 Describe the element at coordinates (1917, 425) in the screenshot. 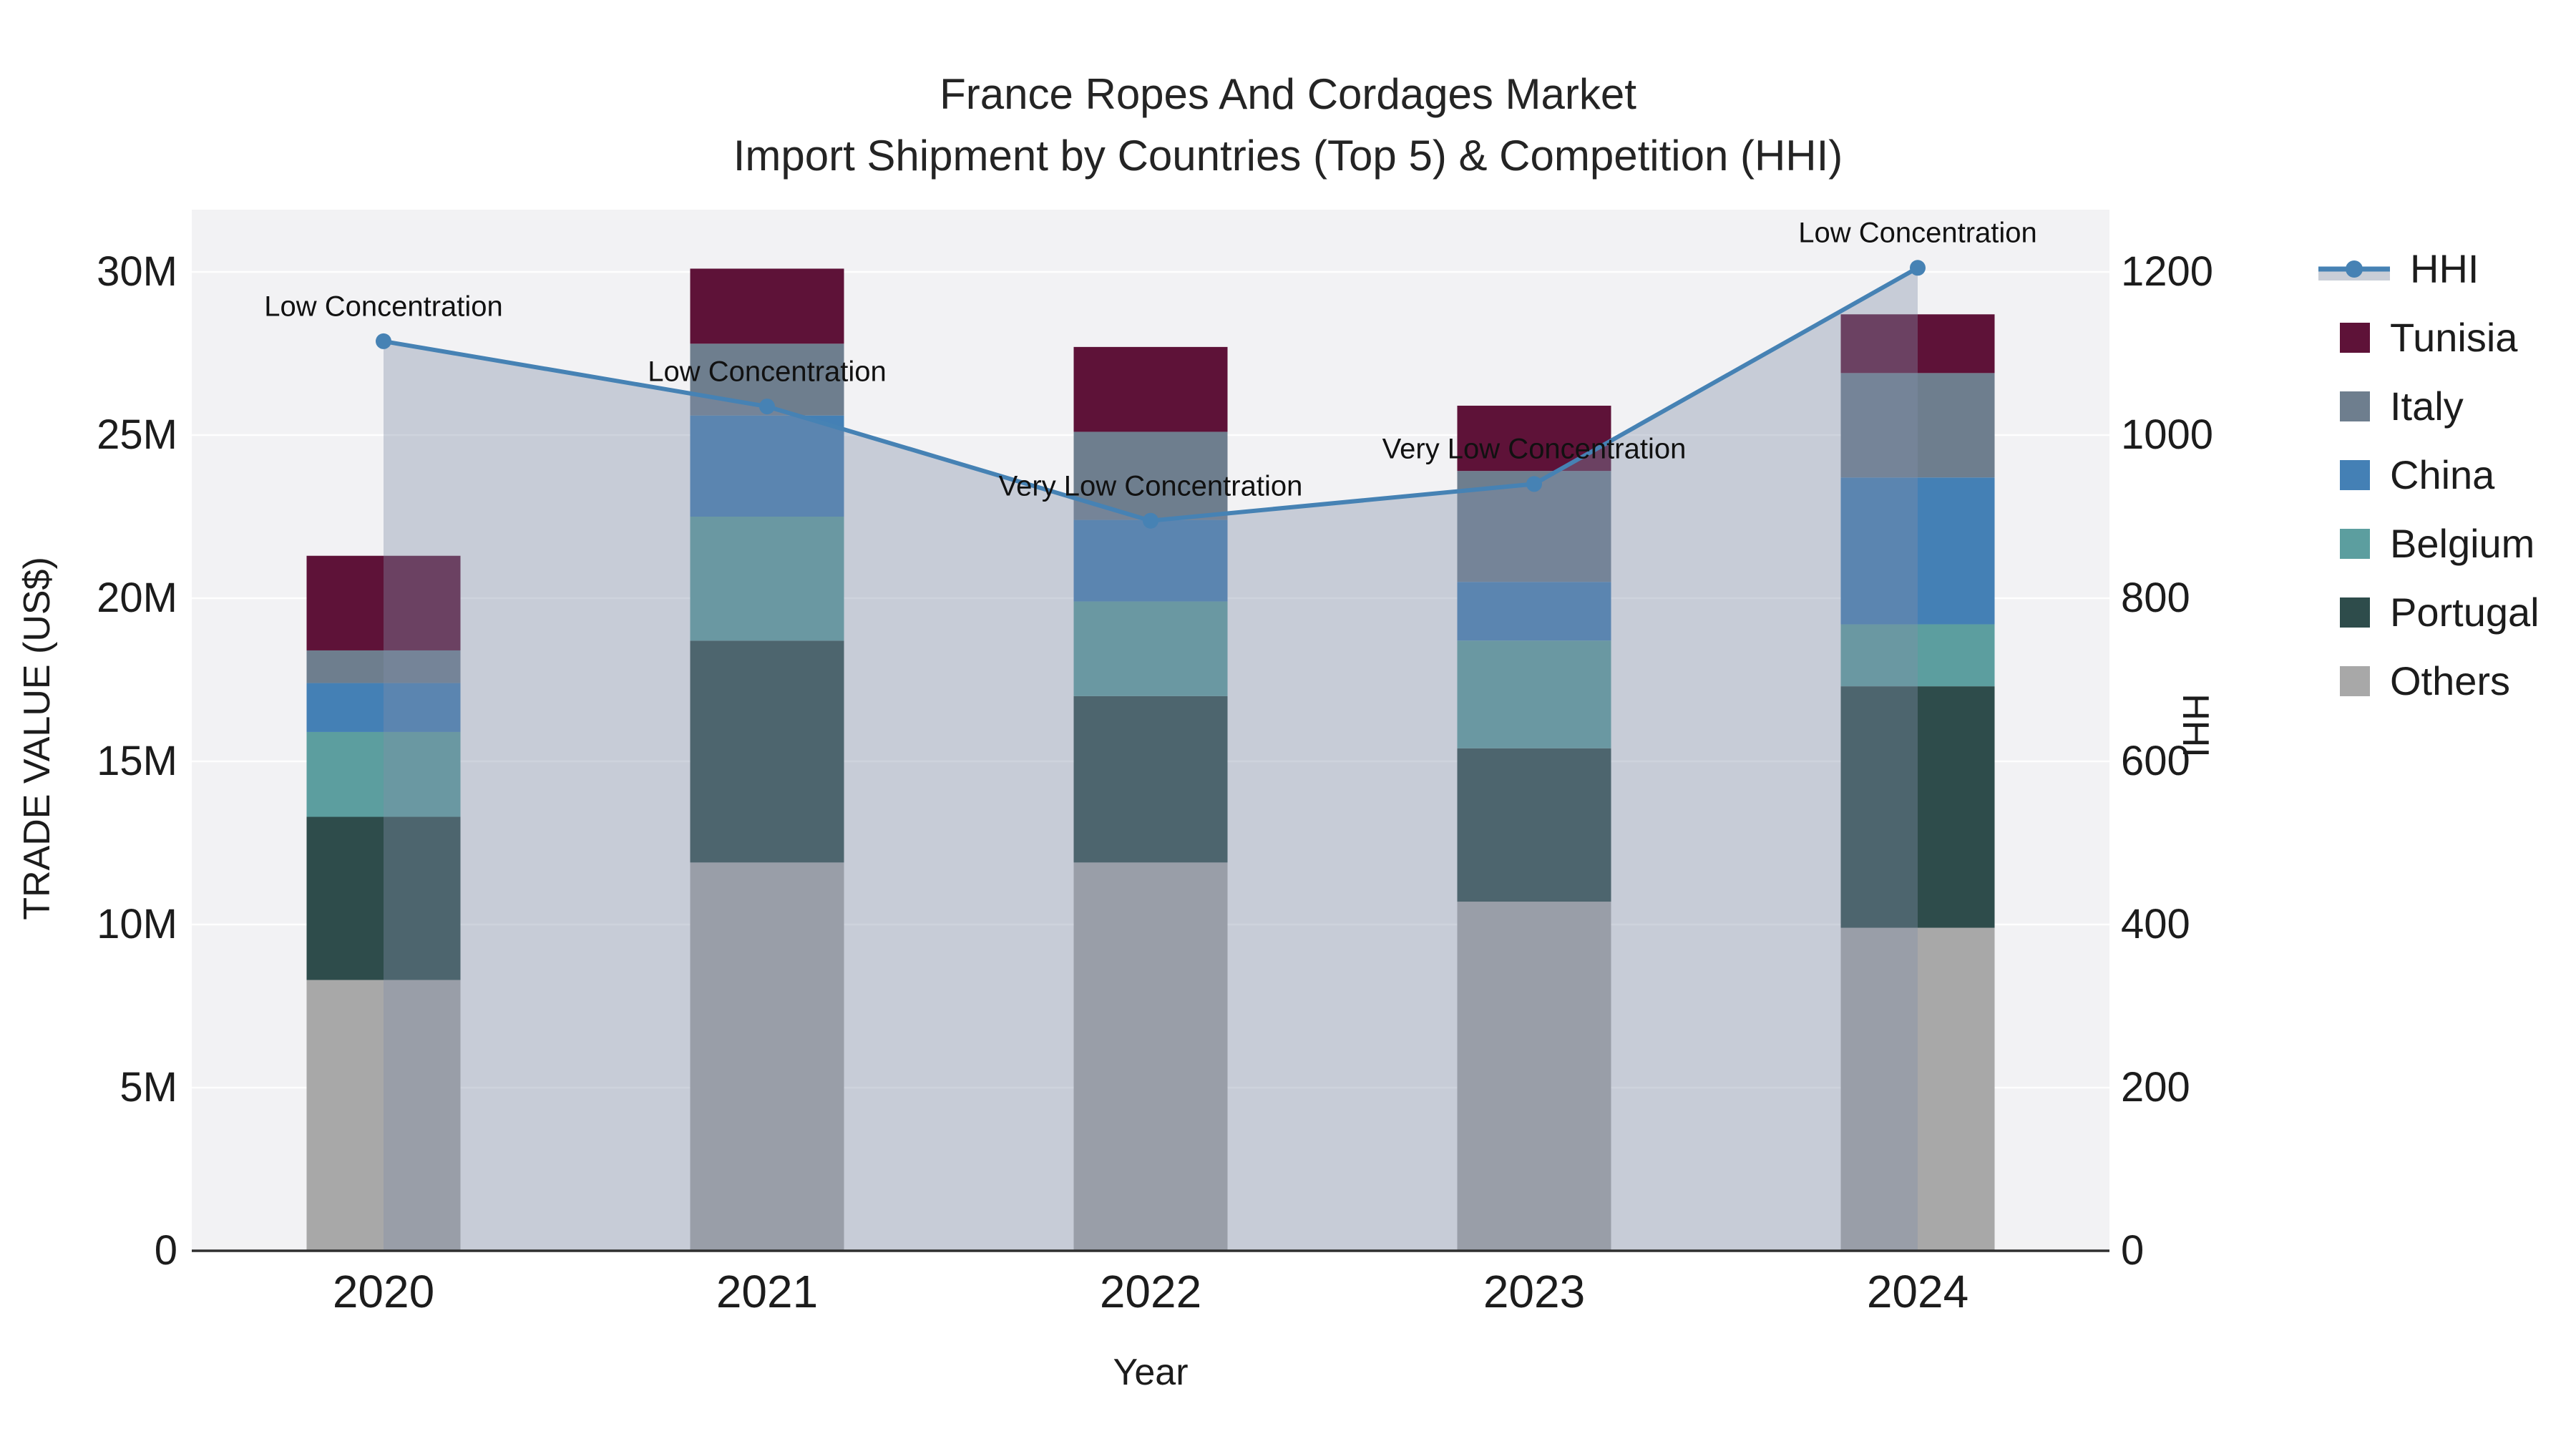

I see `bar-segment-italy-2024` at that location.